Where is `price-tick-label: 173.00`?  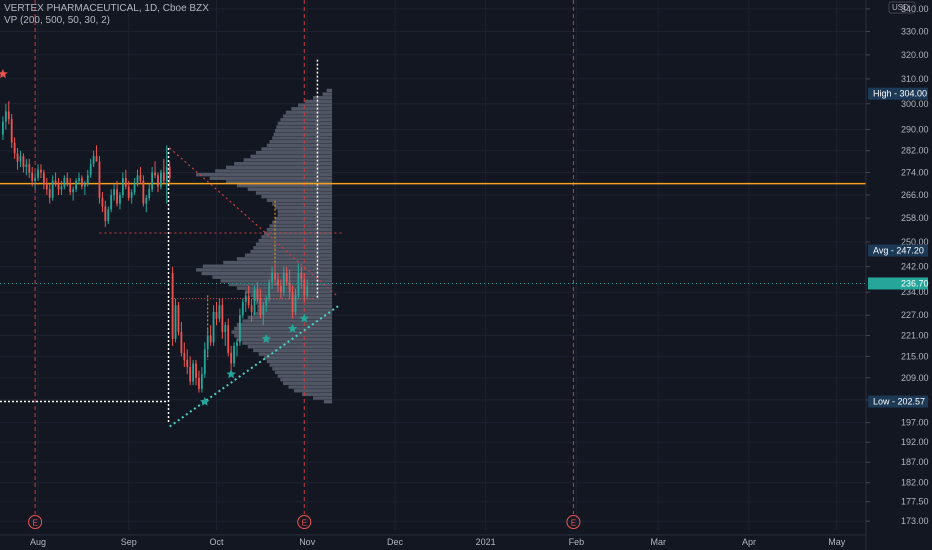 price-tick-label: 173.00 is located at coordinates (915, 521).